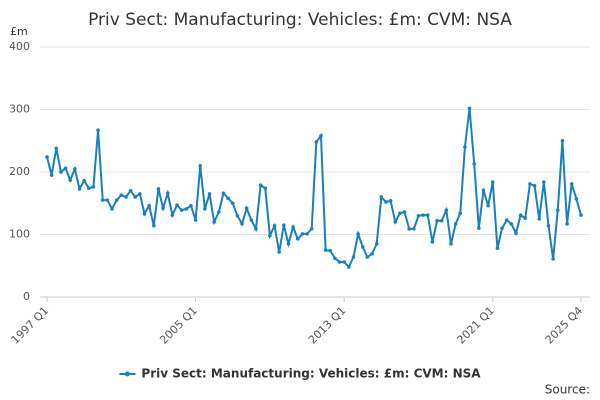 Image resolution: width=600 pixels, height=400 pixels. Describe the element at coordinates (564, 325) in the screenshot. I see `x-tick-label: 2025 Q4` at that location.